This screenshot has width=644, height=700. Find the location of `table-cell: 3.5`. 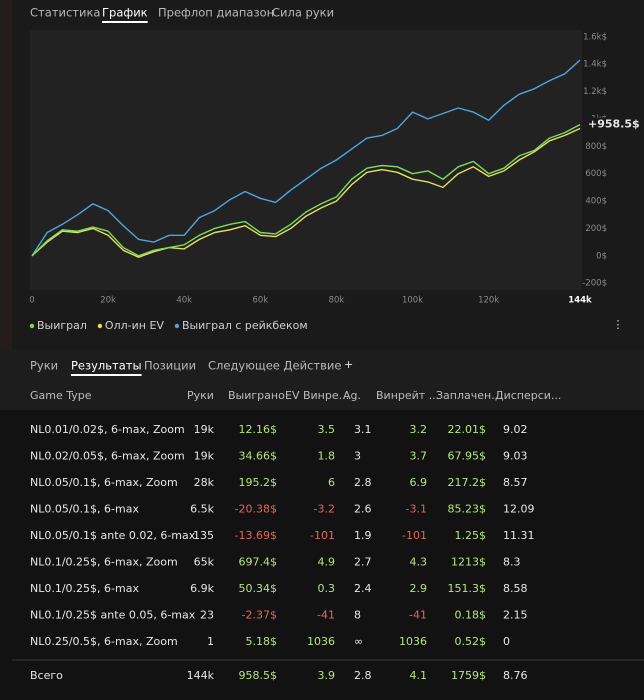

table-cell: 3.5 is located at coordinates (327, 429).